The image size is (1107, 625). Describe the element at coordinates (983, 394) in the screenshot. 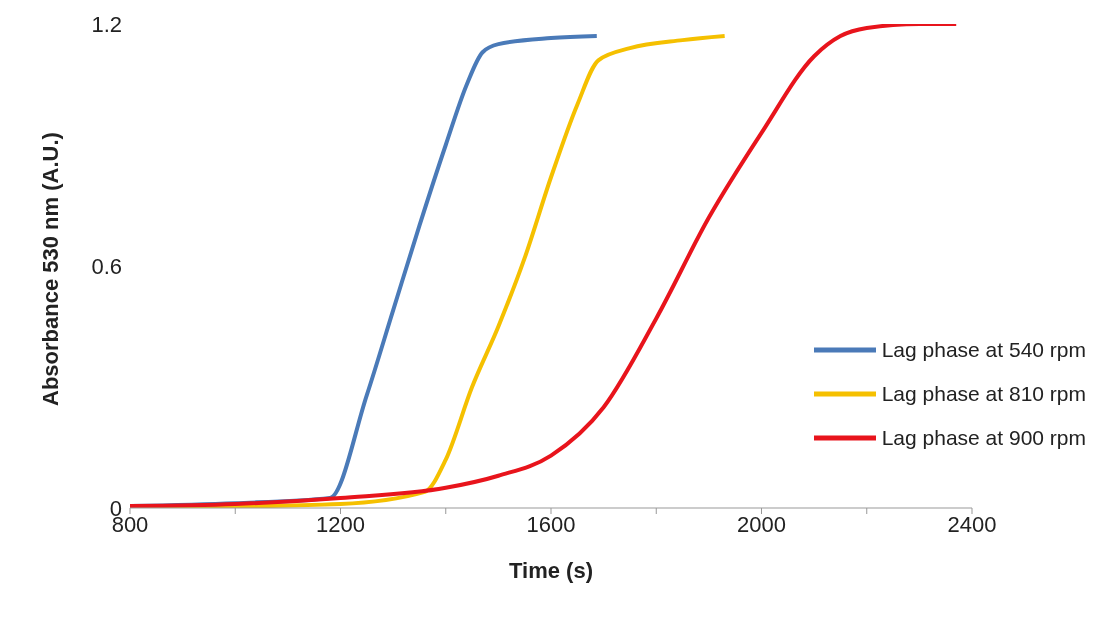

I see `legend-label: Lag phase at 810 rpm` at that location.